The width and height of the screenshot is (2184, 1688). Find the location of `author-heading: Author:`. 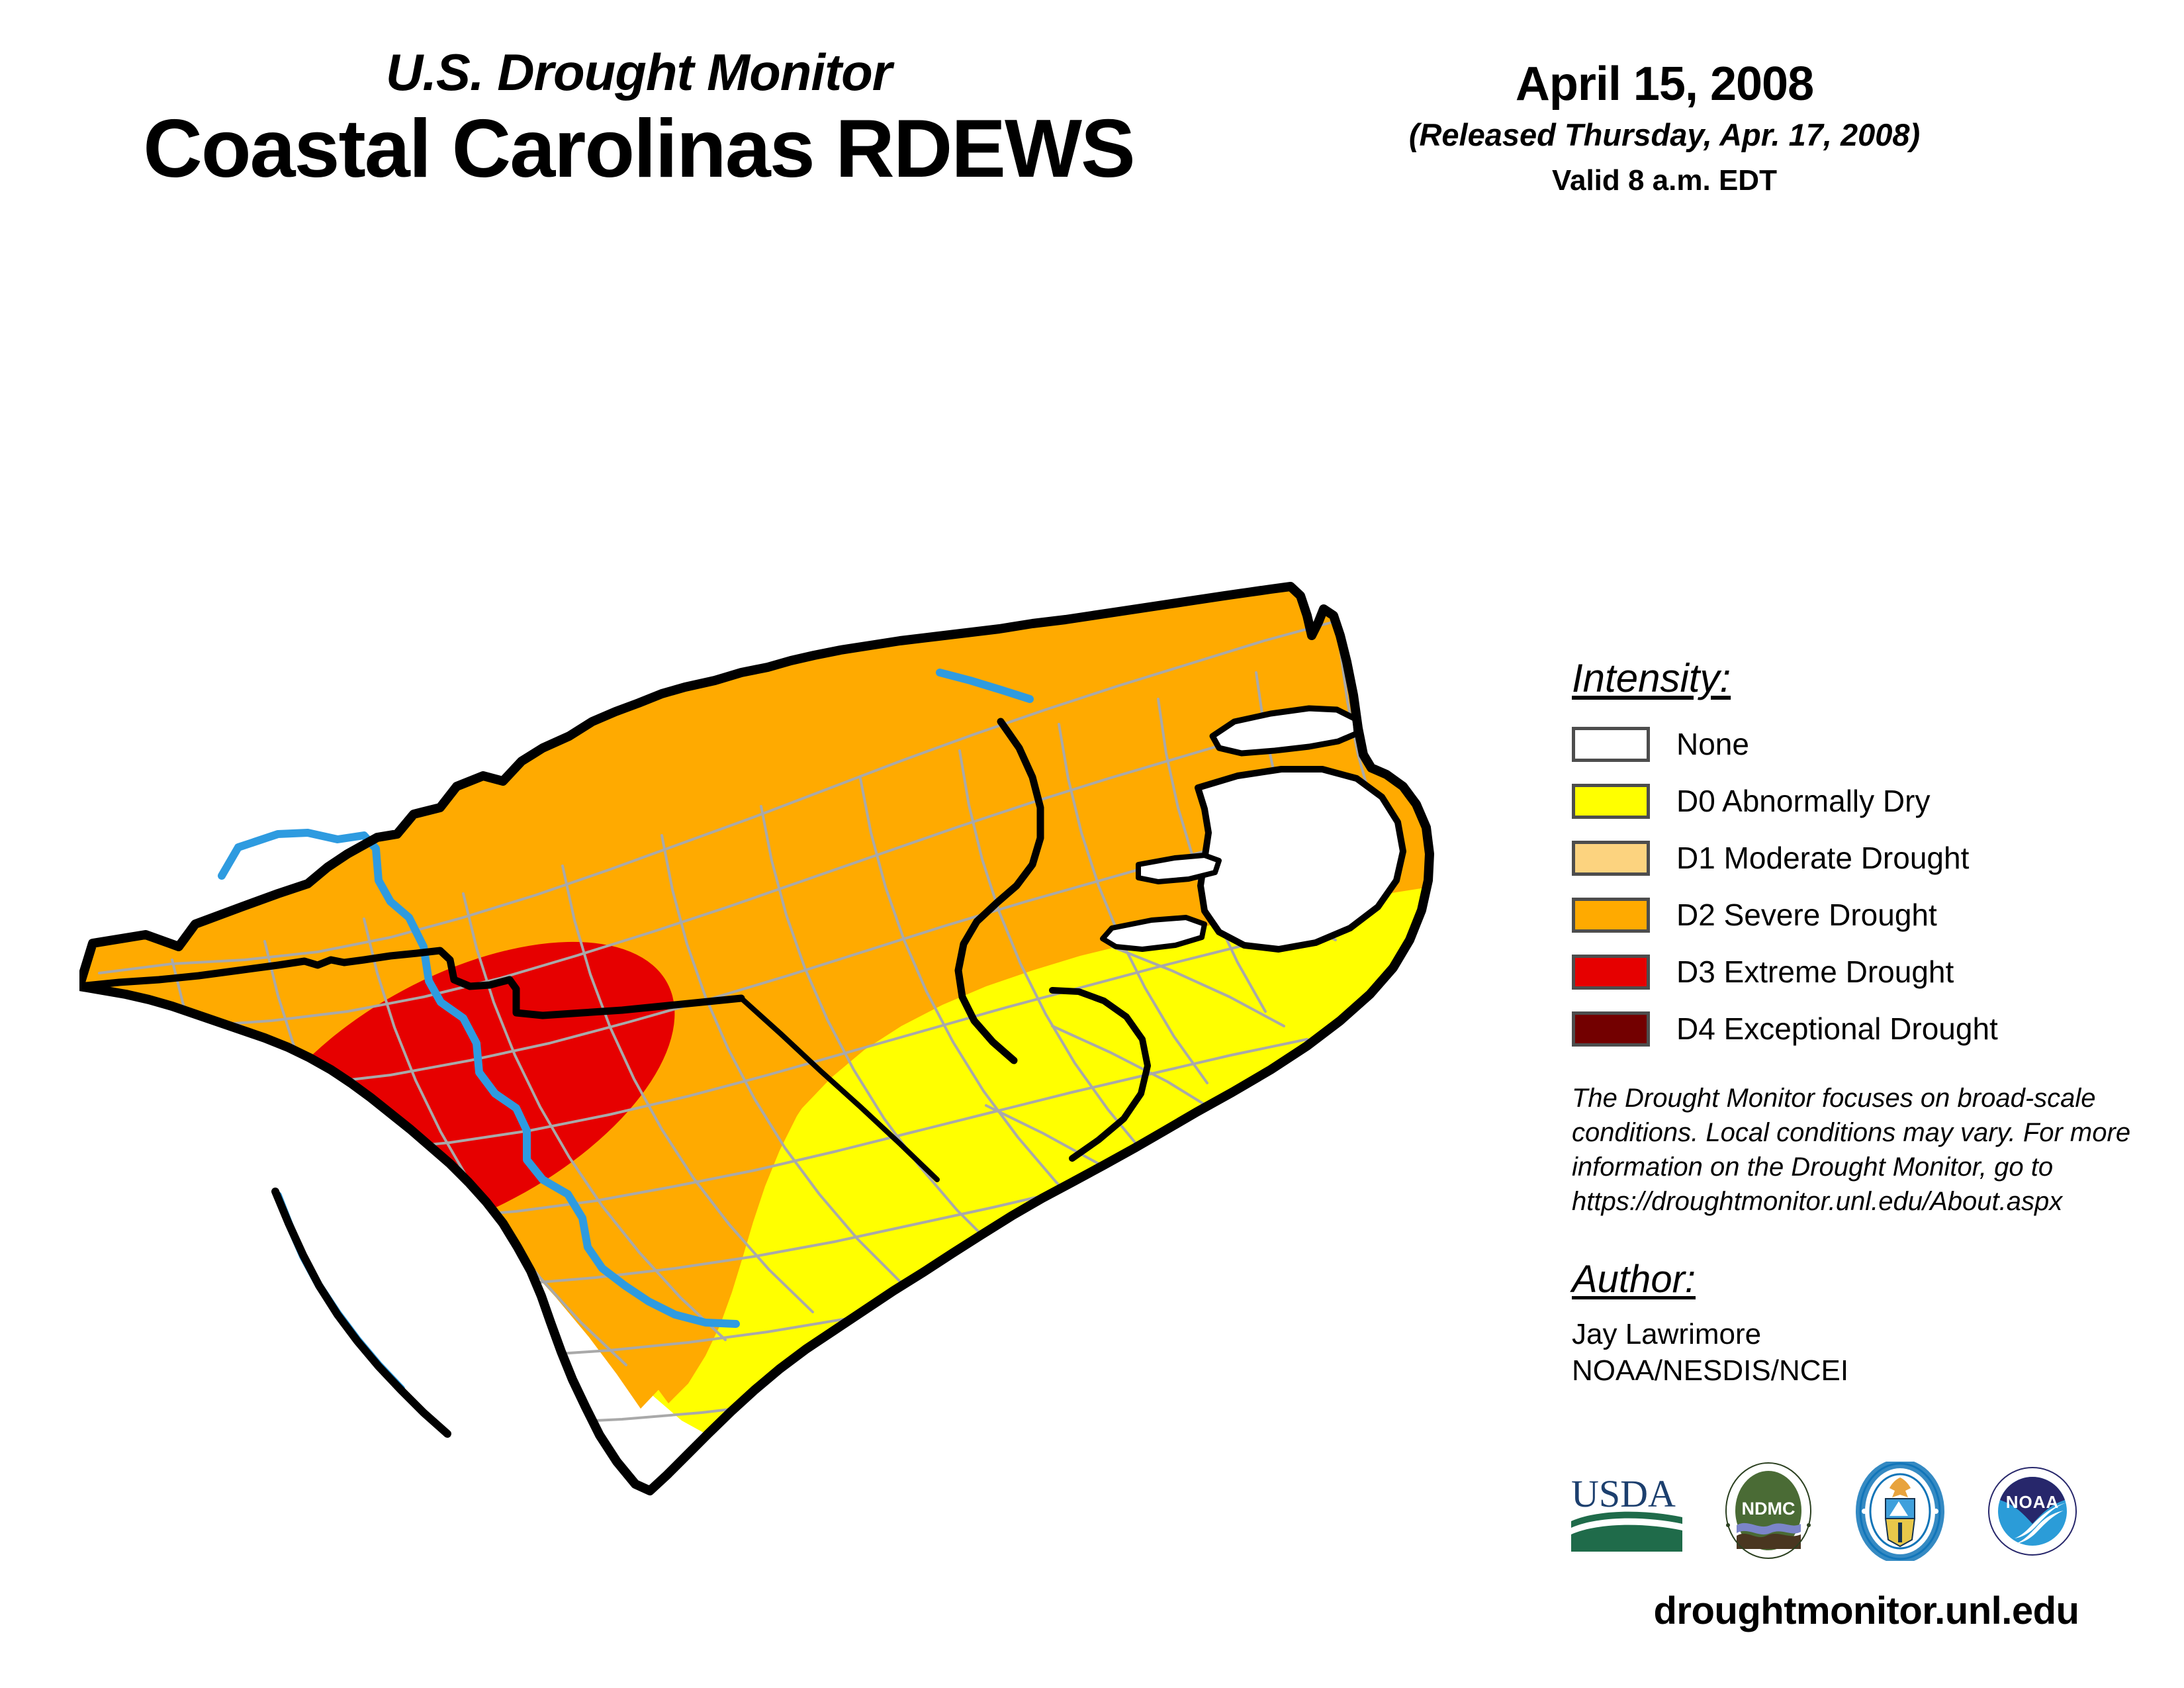

author-heading: Author: is located at coordinates (1634, 1279).